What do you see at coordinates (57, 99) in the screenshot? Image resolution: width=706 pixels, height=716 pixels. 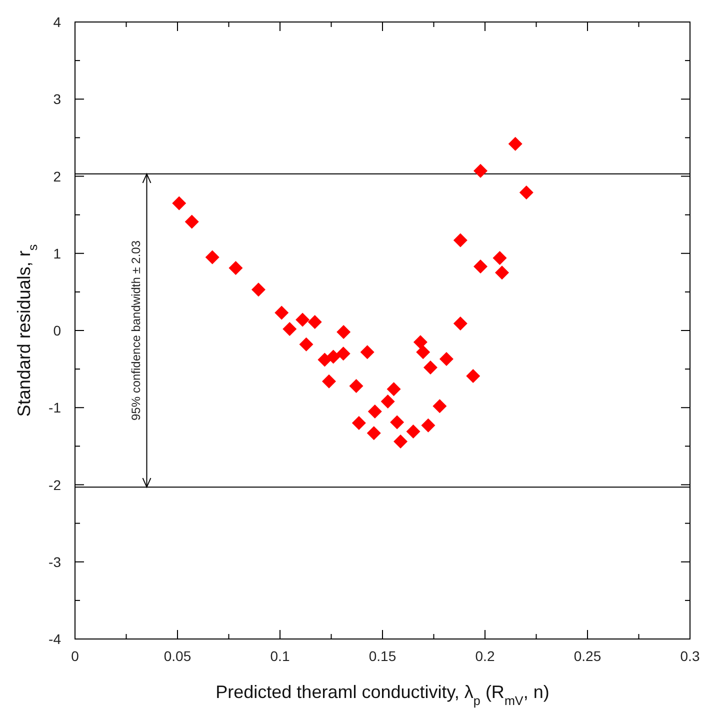 I see `y-tick-label: 3` at bounding box center [57, 99].